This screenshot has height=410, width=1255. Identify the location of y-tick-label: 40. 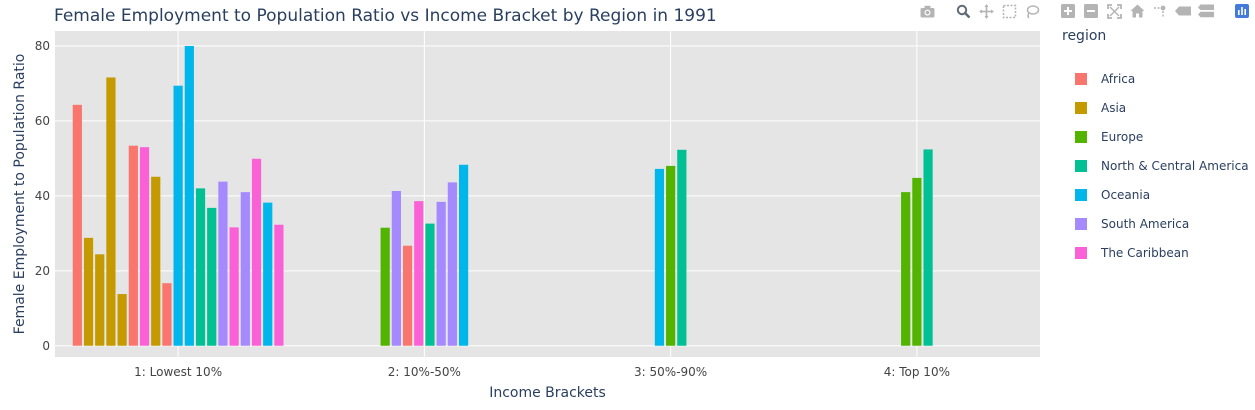
(42, 196).